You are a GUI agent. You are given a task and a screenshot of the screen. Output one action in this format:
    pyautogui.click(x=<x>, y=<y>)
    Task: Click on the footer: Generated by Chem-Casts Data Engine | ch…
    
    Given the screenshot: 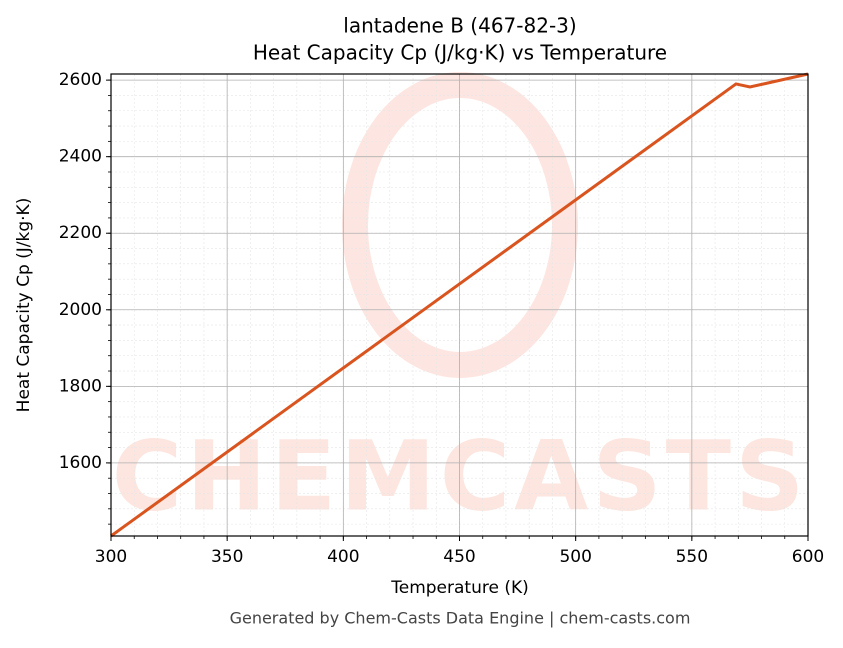 What is the action you would take?
    pyautogui.click(x=460, y=618)
    